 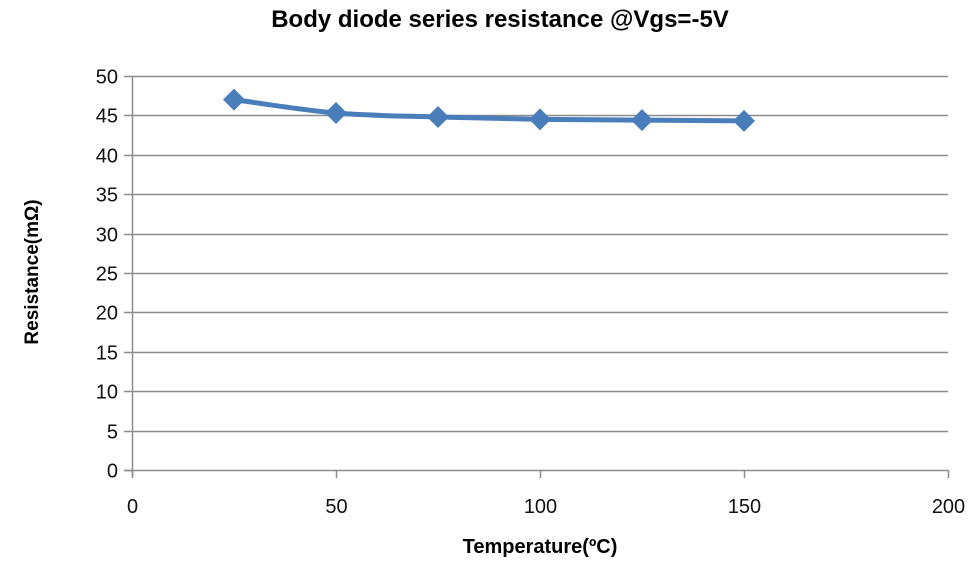 What do you see at coordinates (107, 236) in the screenshot?
I see `y-tick-label: 30` at bounding box center [107, 236].